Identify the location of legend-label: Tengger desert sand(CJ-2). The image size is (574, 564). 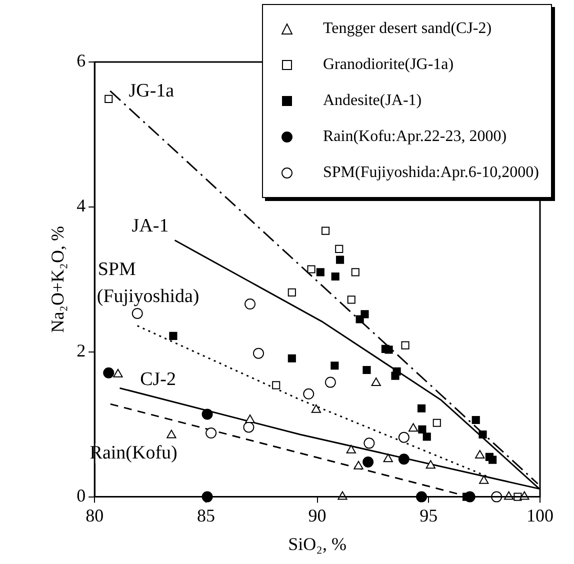
(407, 29).